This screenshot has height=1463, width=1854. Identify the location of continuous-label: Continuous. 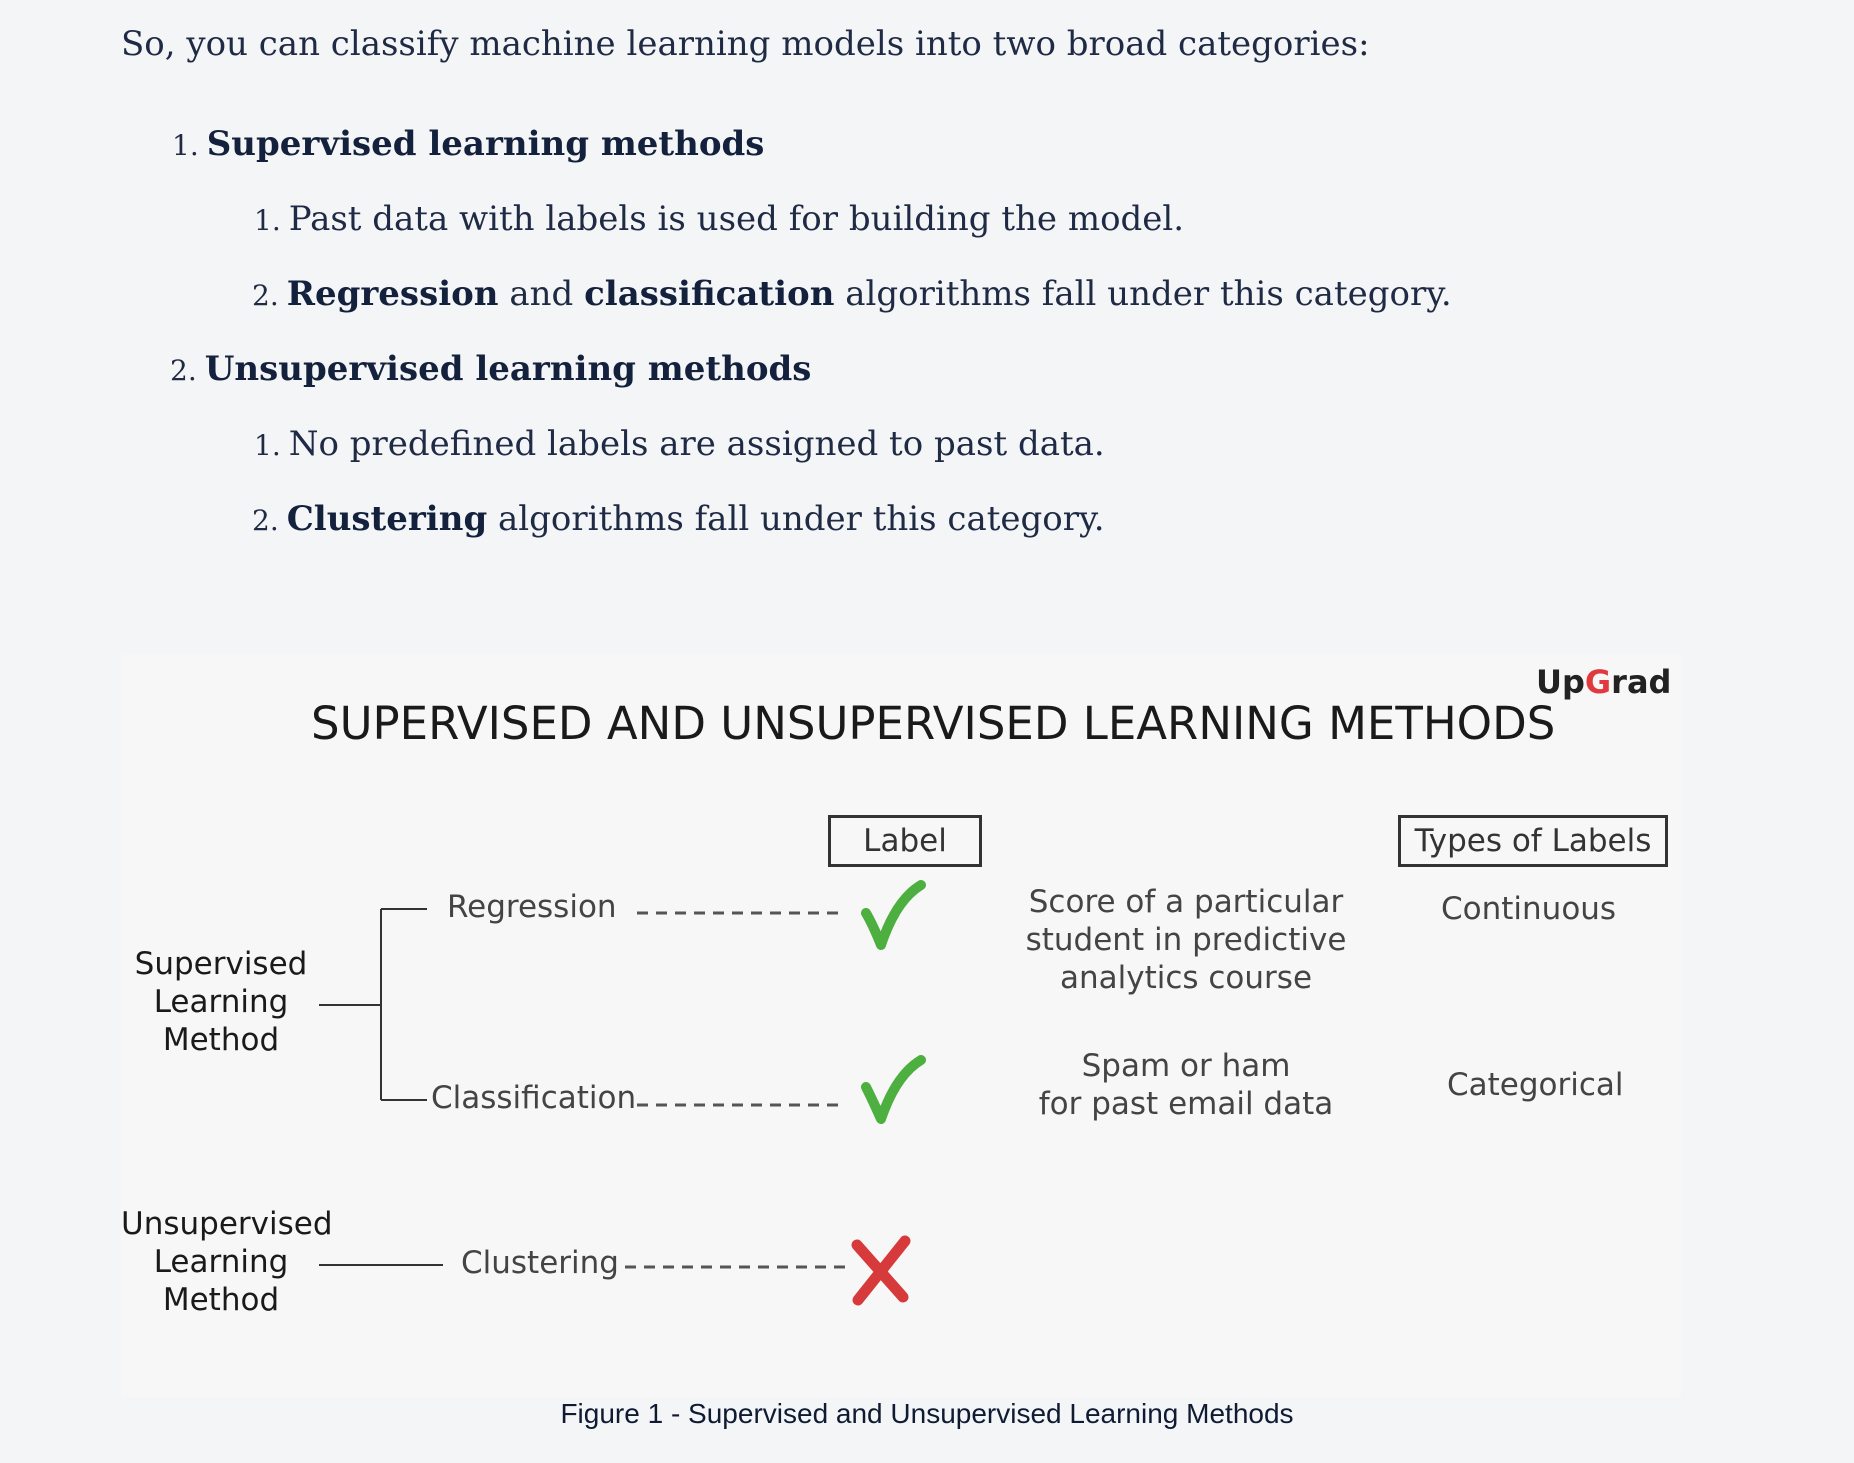
(1529, 909).